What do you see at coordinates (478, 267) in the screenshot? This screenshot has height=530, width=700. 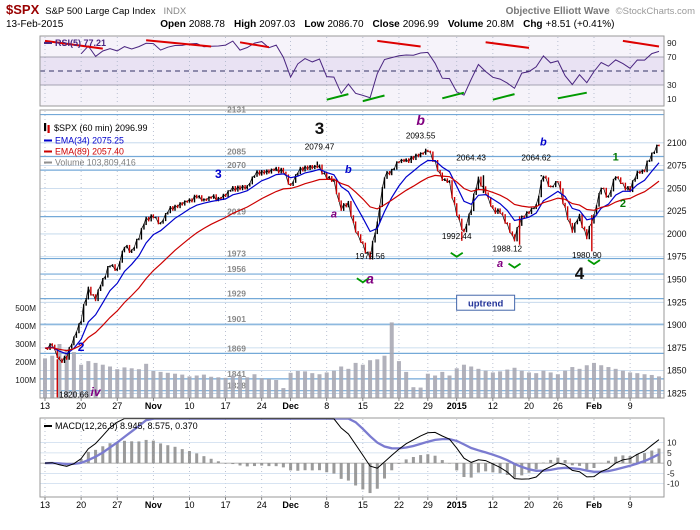 I see `buy-check-marks` at bounding box center [478, 267].